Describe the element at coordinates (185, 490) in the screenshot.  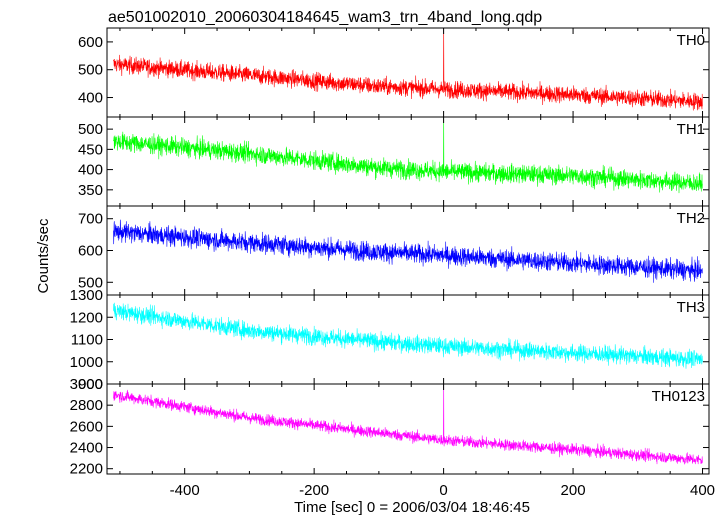
I see `x-tick-label: -400` at that location.